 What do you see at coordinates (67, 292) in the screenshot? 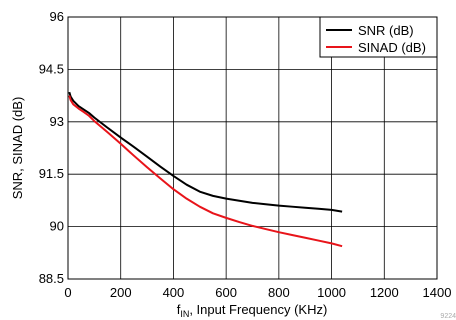
I see `x-tick-label-0: 0` at bounding box center [67, 292].